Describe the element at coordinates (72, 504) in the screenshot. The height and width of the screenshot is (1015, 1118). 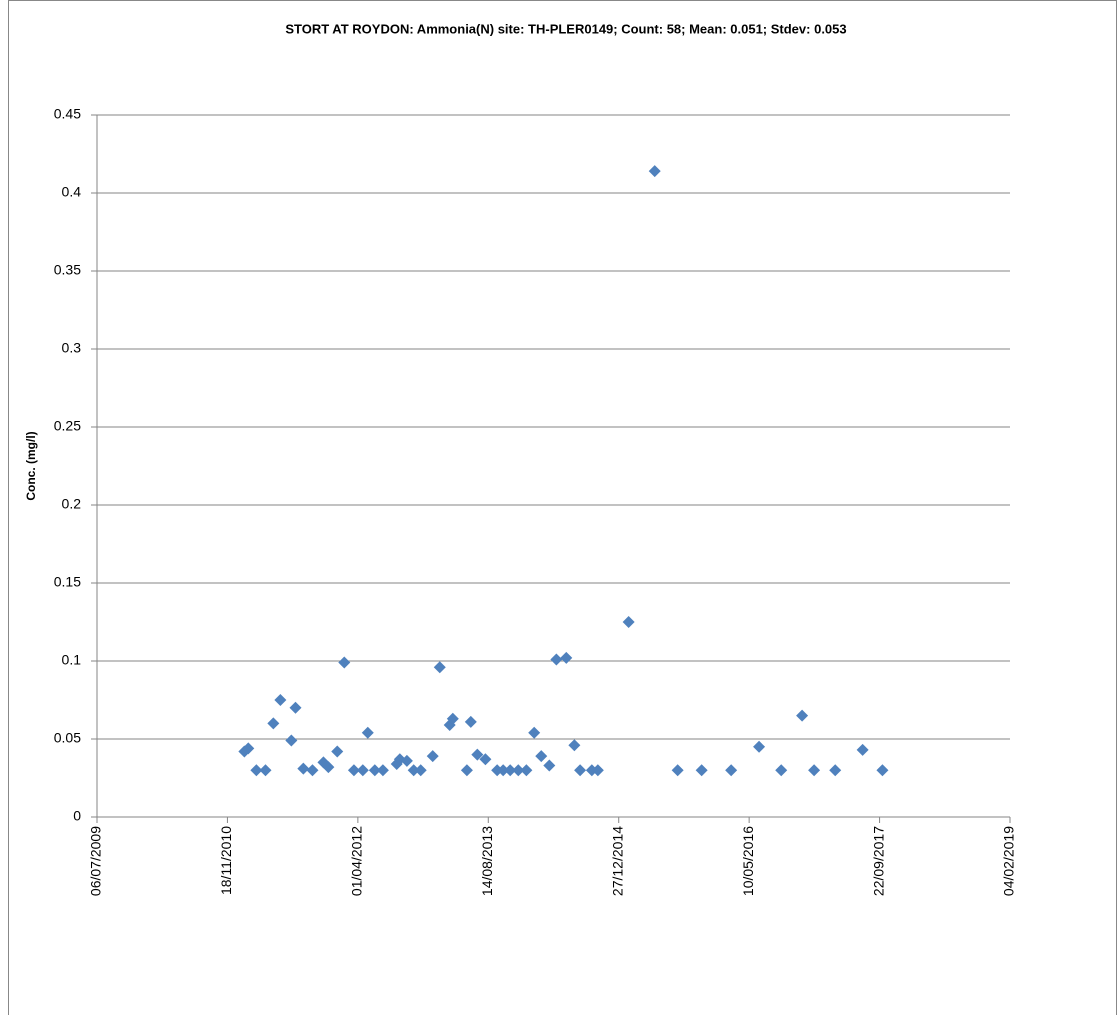
I see `y-tick-label: 0.2` at that location.